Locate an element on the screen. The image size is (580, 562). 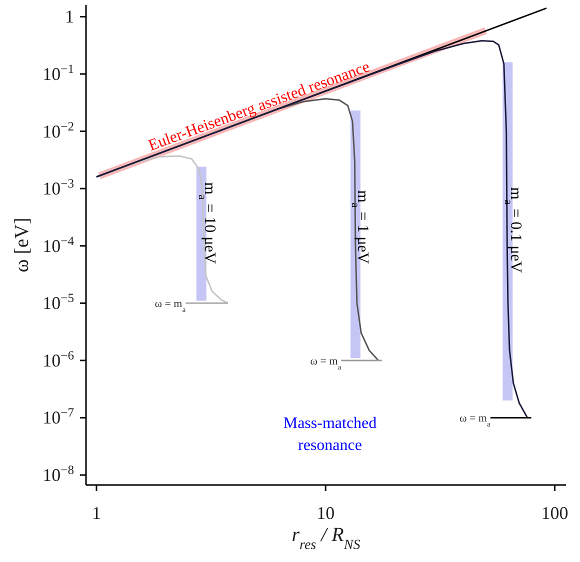
y-tick-label: 10$^{−1}$ is located at coordinates (58, 73).